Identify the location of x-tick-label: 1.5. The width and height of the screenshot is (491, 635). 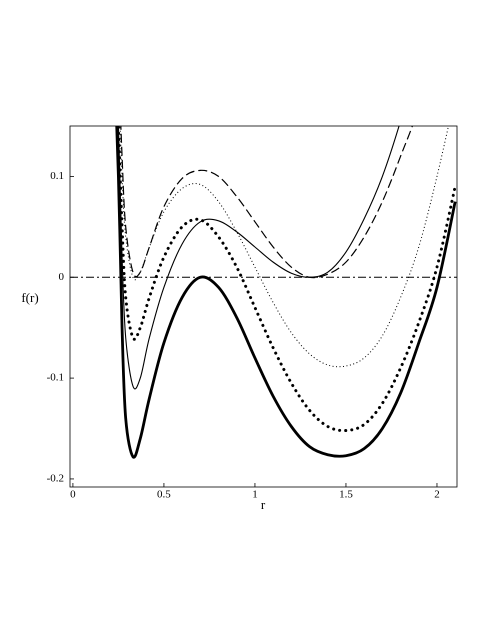
(346, 495).